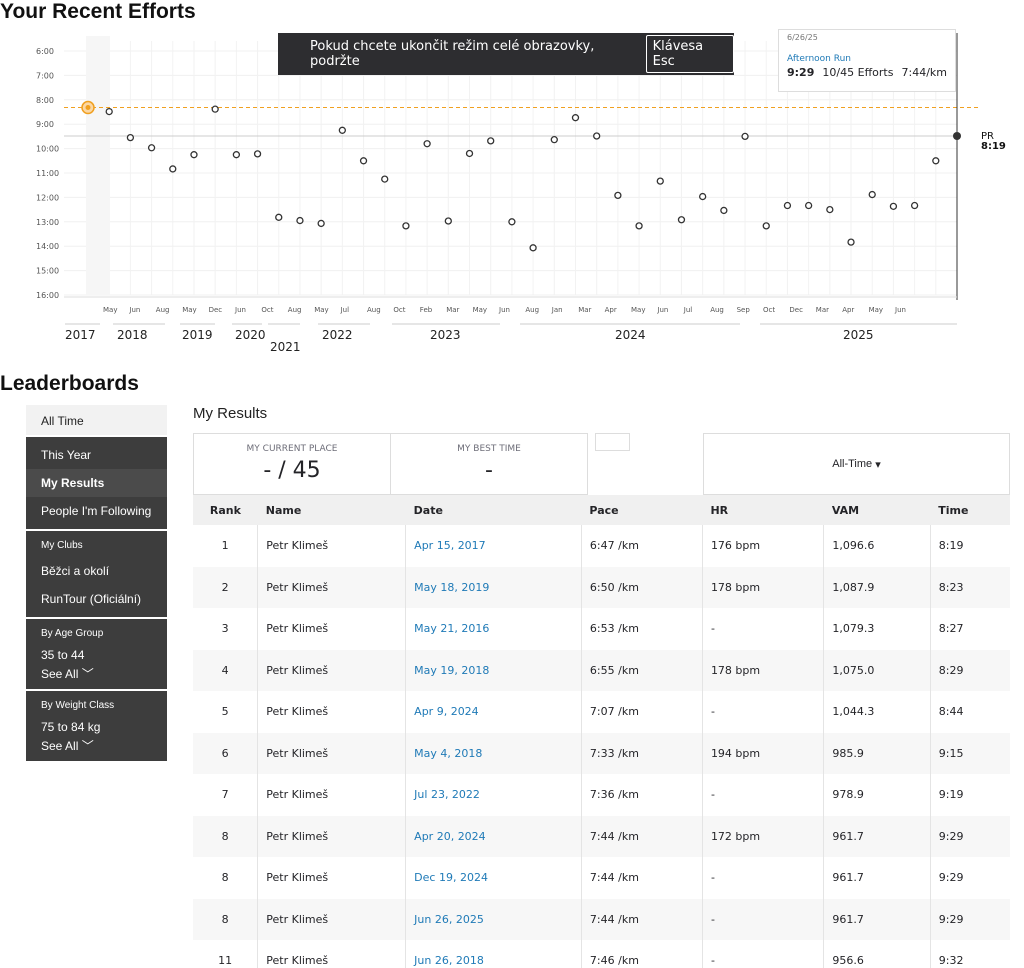 This screenshot has width=1024, height=968. What do you see at coordinates (993, 146) in the screenshot?
I see `pr-value: 8:19` at bounding box center [993, 146].